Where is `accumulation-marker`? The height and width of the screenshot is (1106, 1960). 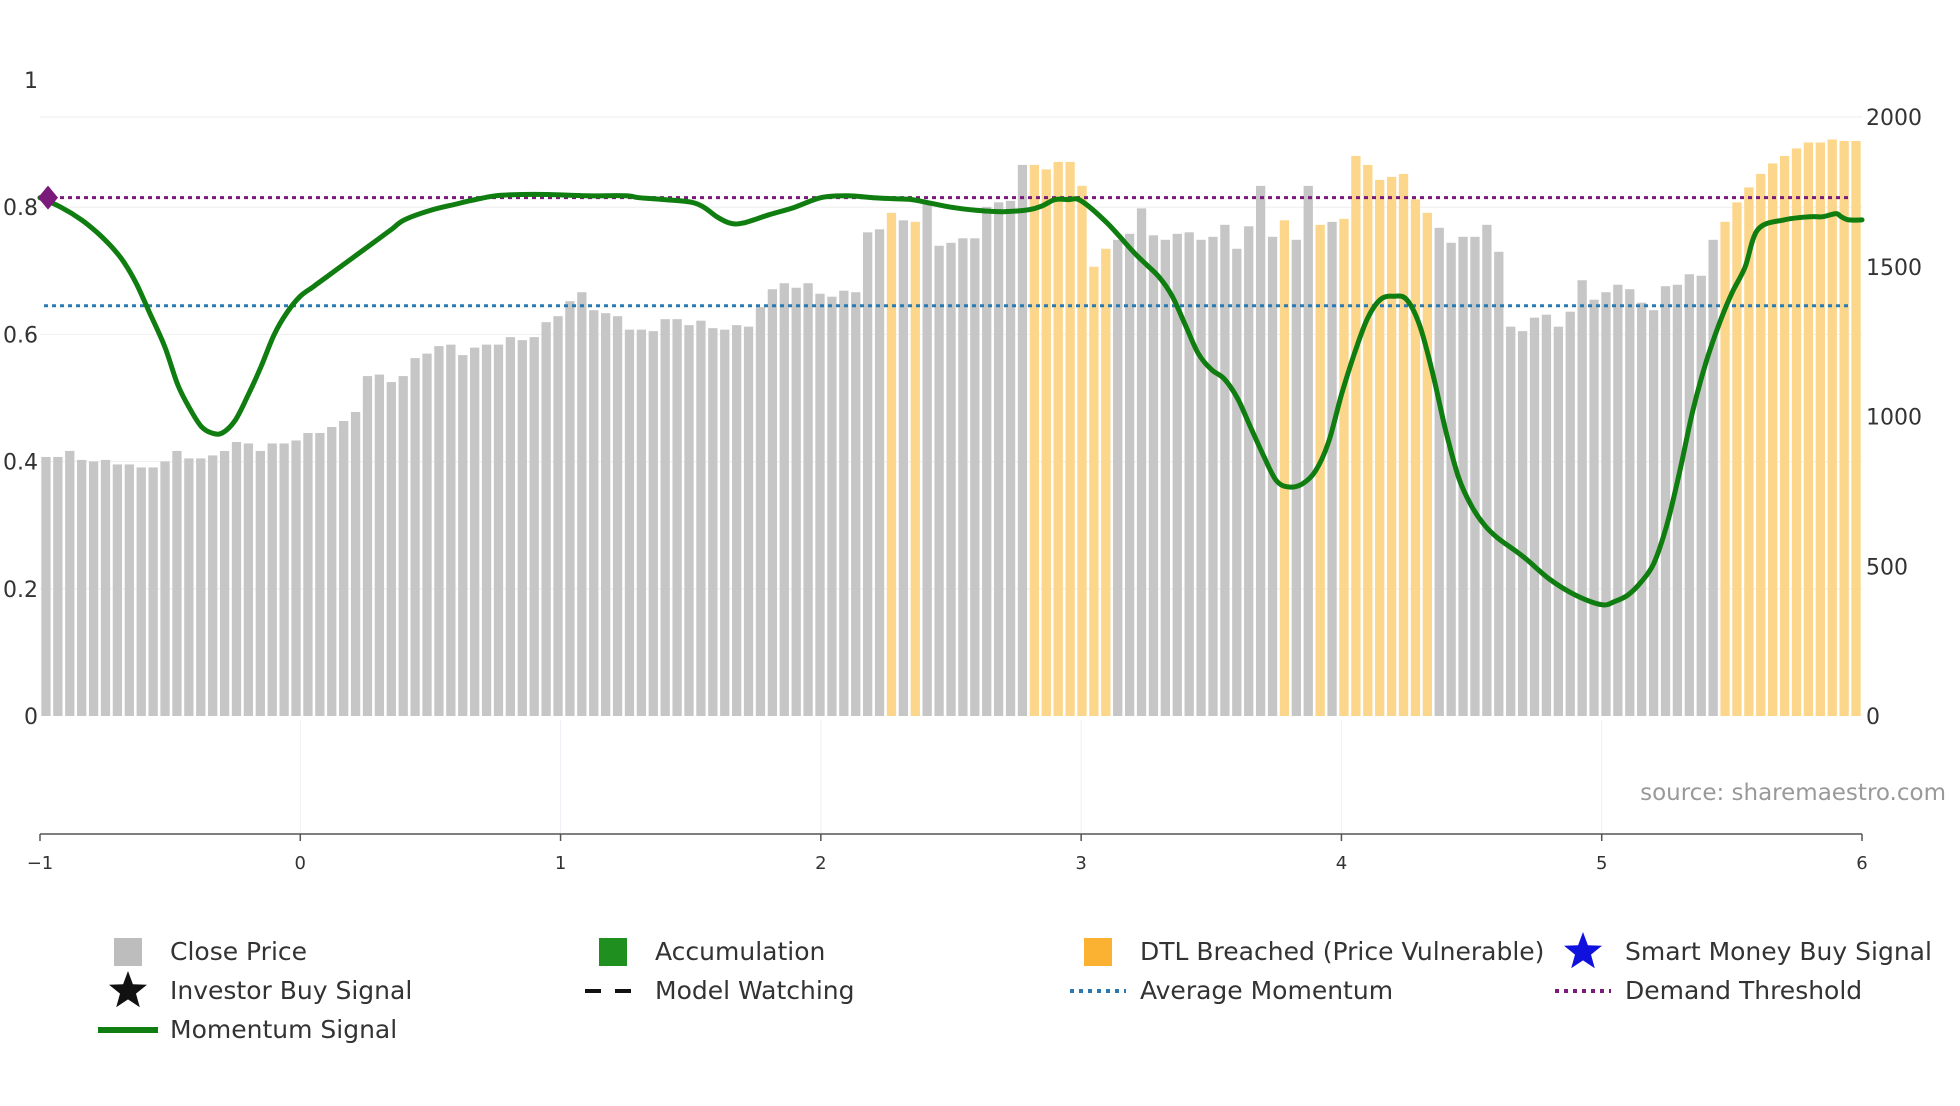 accumulation-marker is located at coordinates (613, 952).